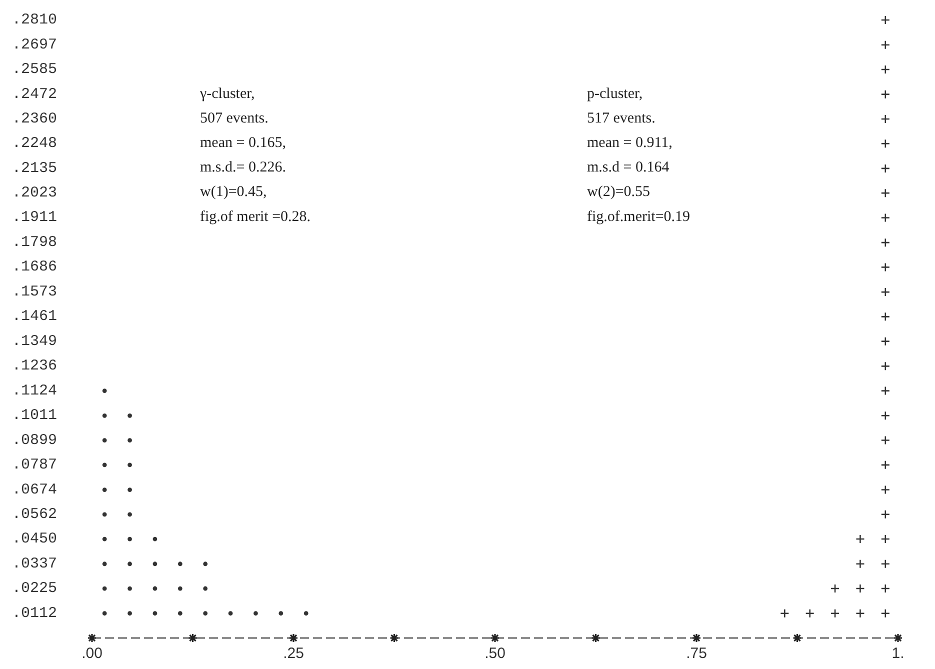 Image resolution: width=935 pixels, height=669 pixels. I want to click on y-tick-label: .2248, so click(35, 143).